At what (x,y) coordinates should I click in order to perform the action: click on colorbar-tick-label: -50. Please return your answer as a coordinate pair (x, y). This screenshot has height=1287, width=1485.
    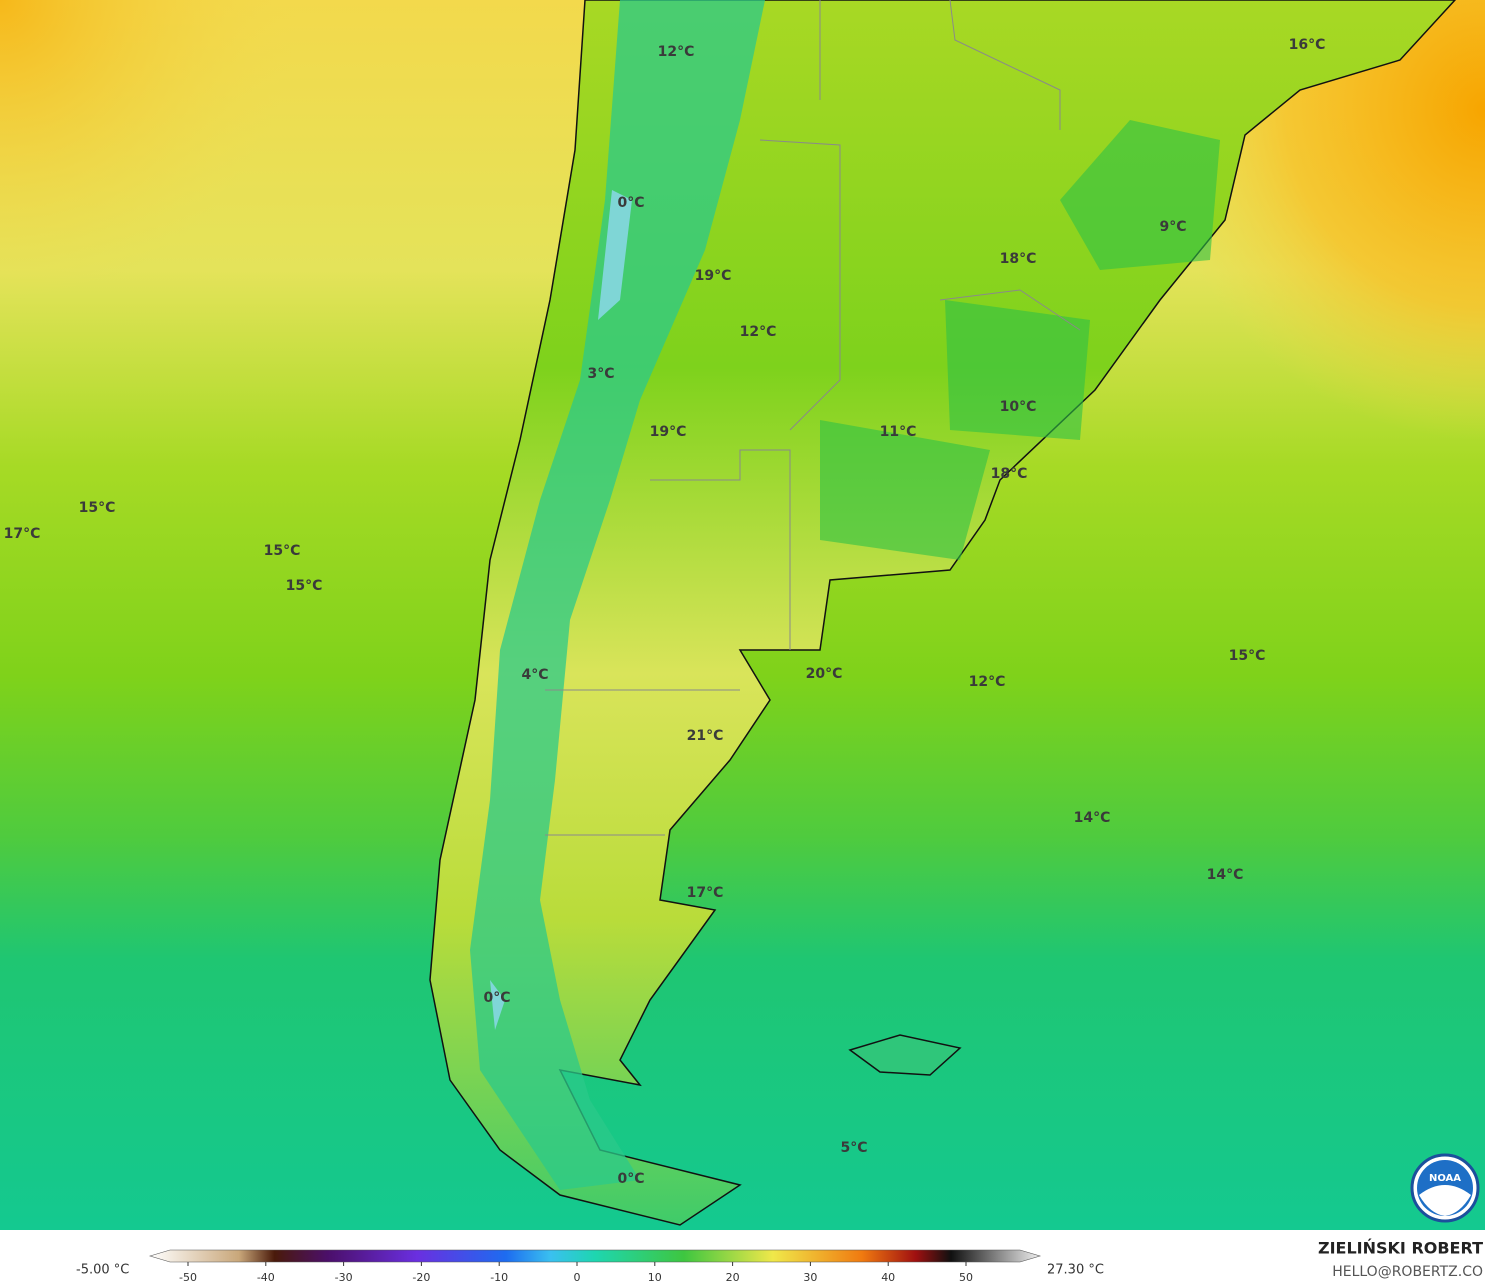
    Looking at the image, I should click on (188, 1277).